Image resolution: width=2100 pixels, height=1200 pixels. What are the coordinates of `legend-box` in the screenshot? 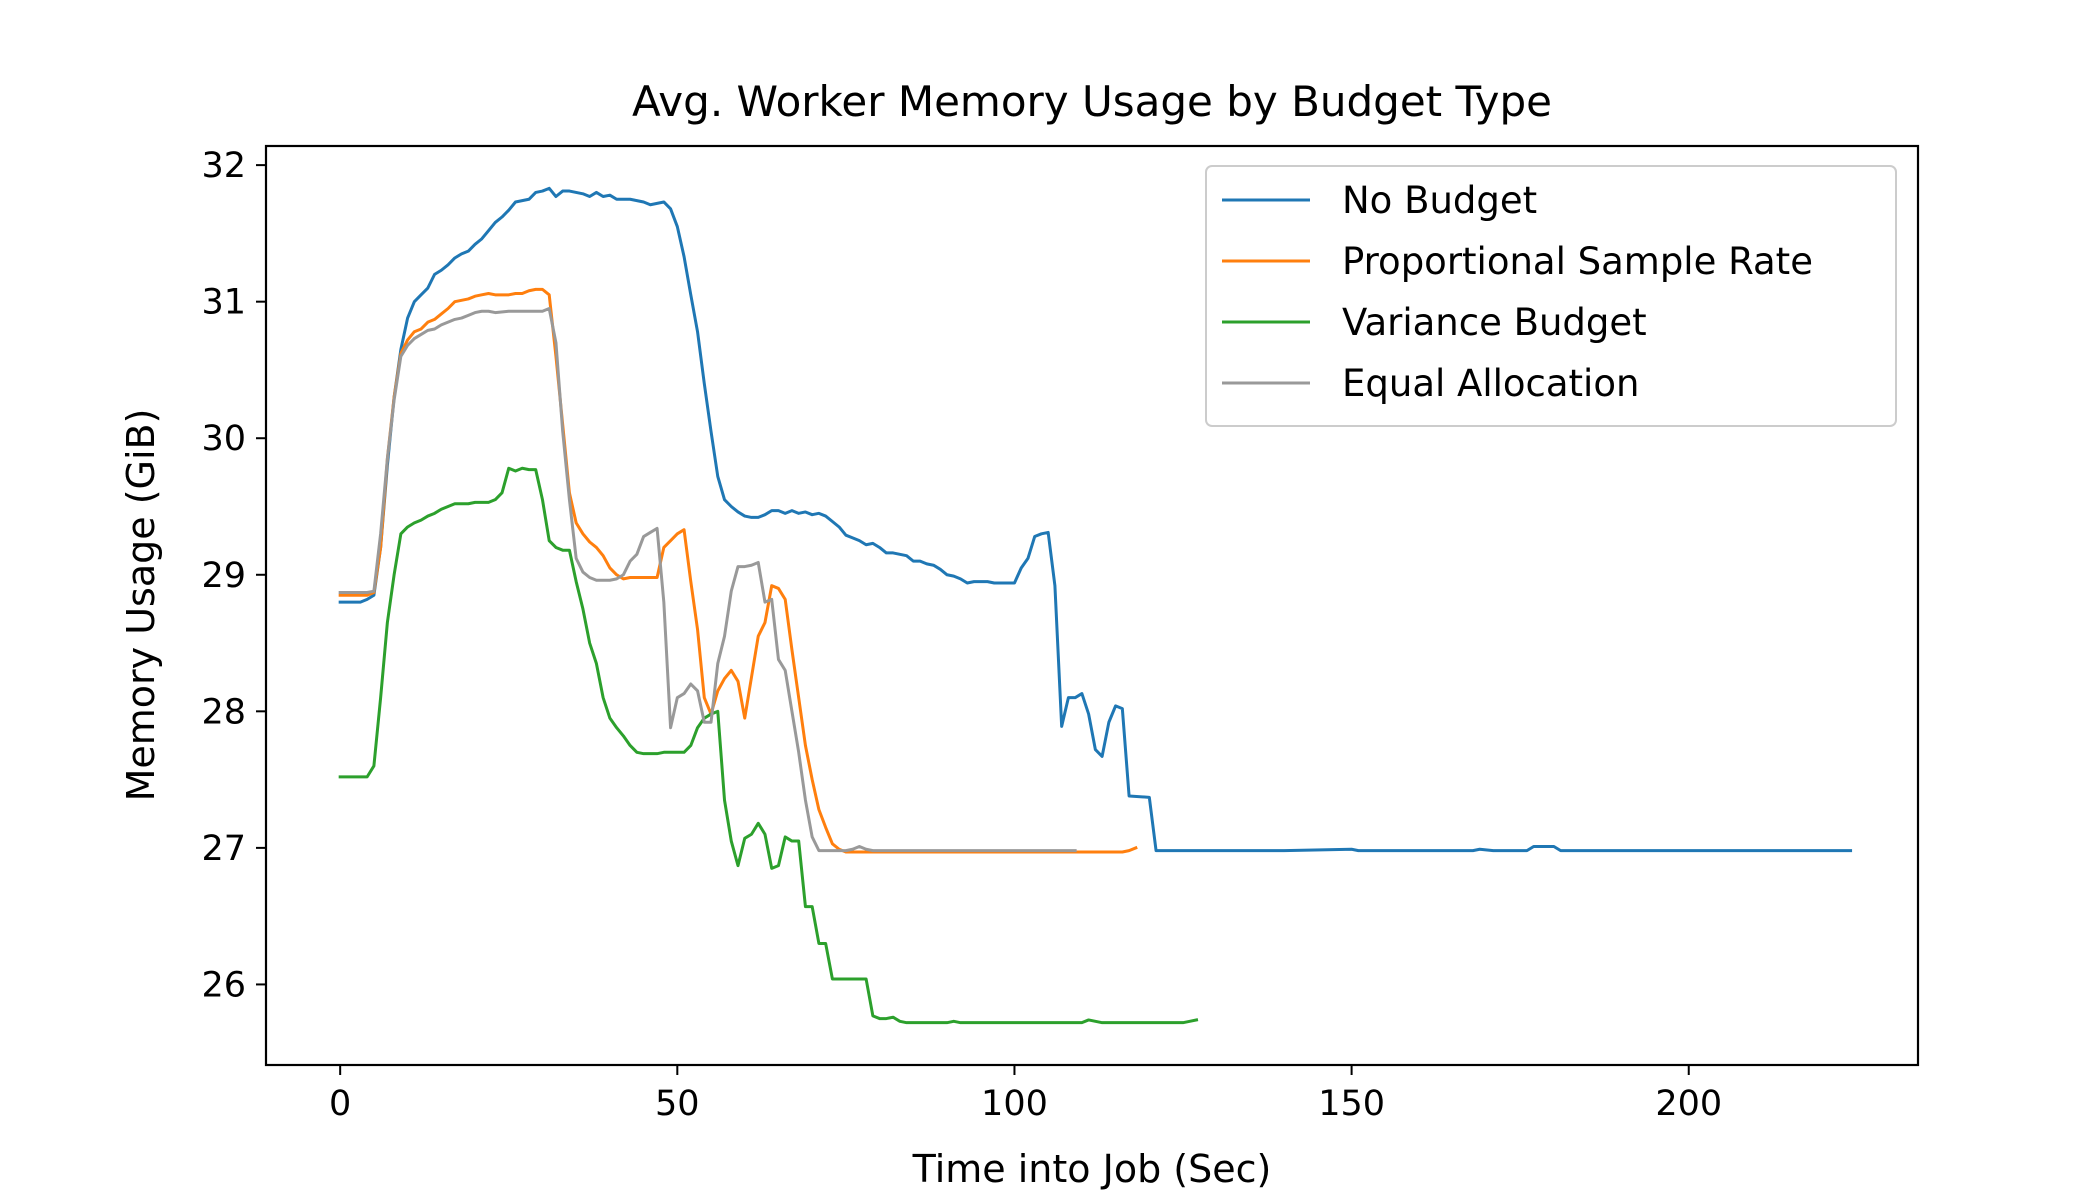 It's located at (1551, 296).